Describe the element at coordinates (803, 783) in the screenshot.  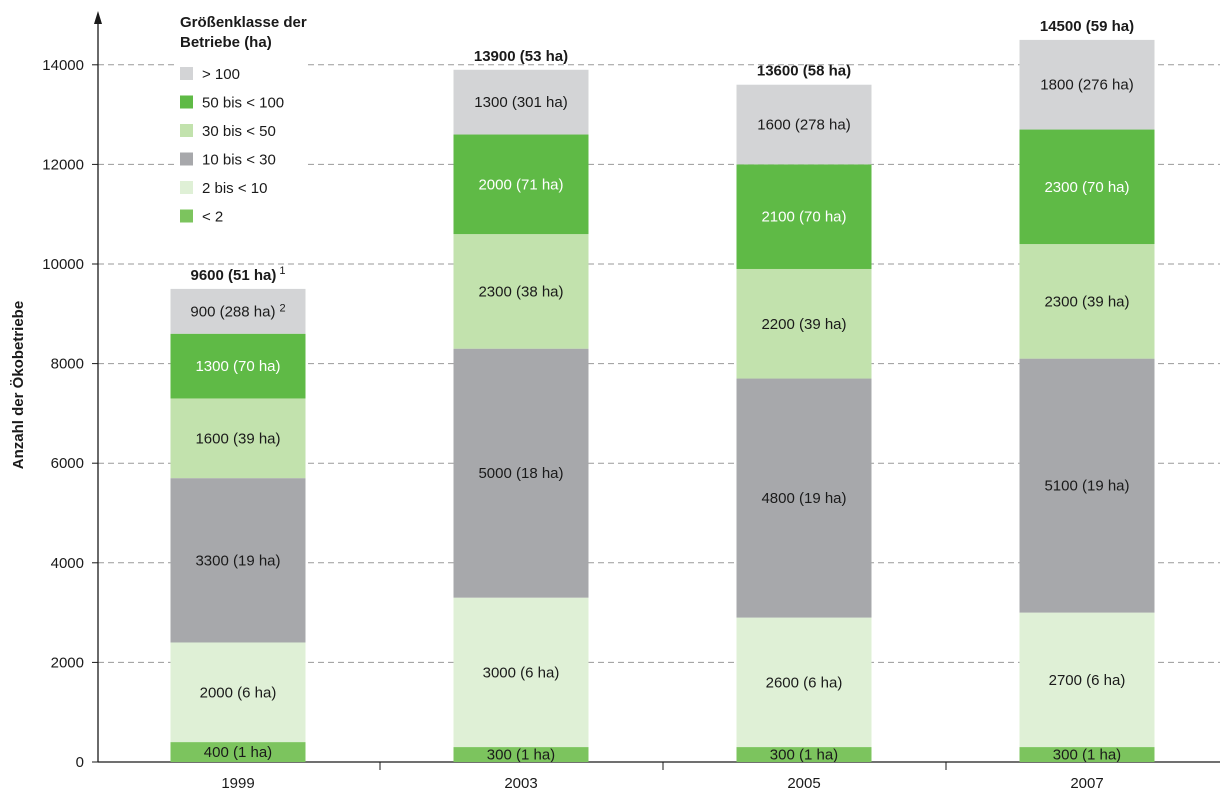
I see `x-tick-label: 2005` at that location.